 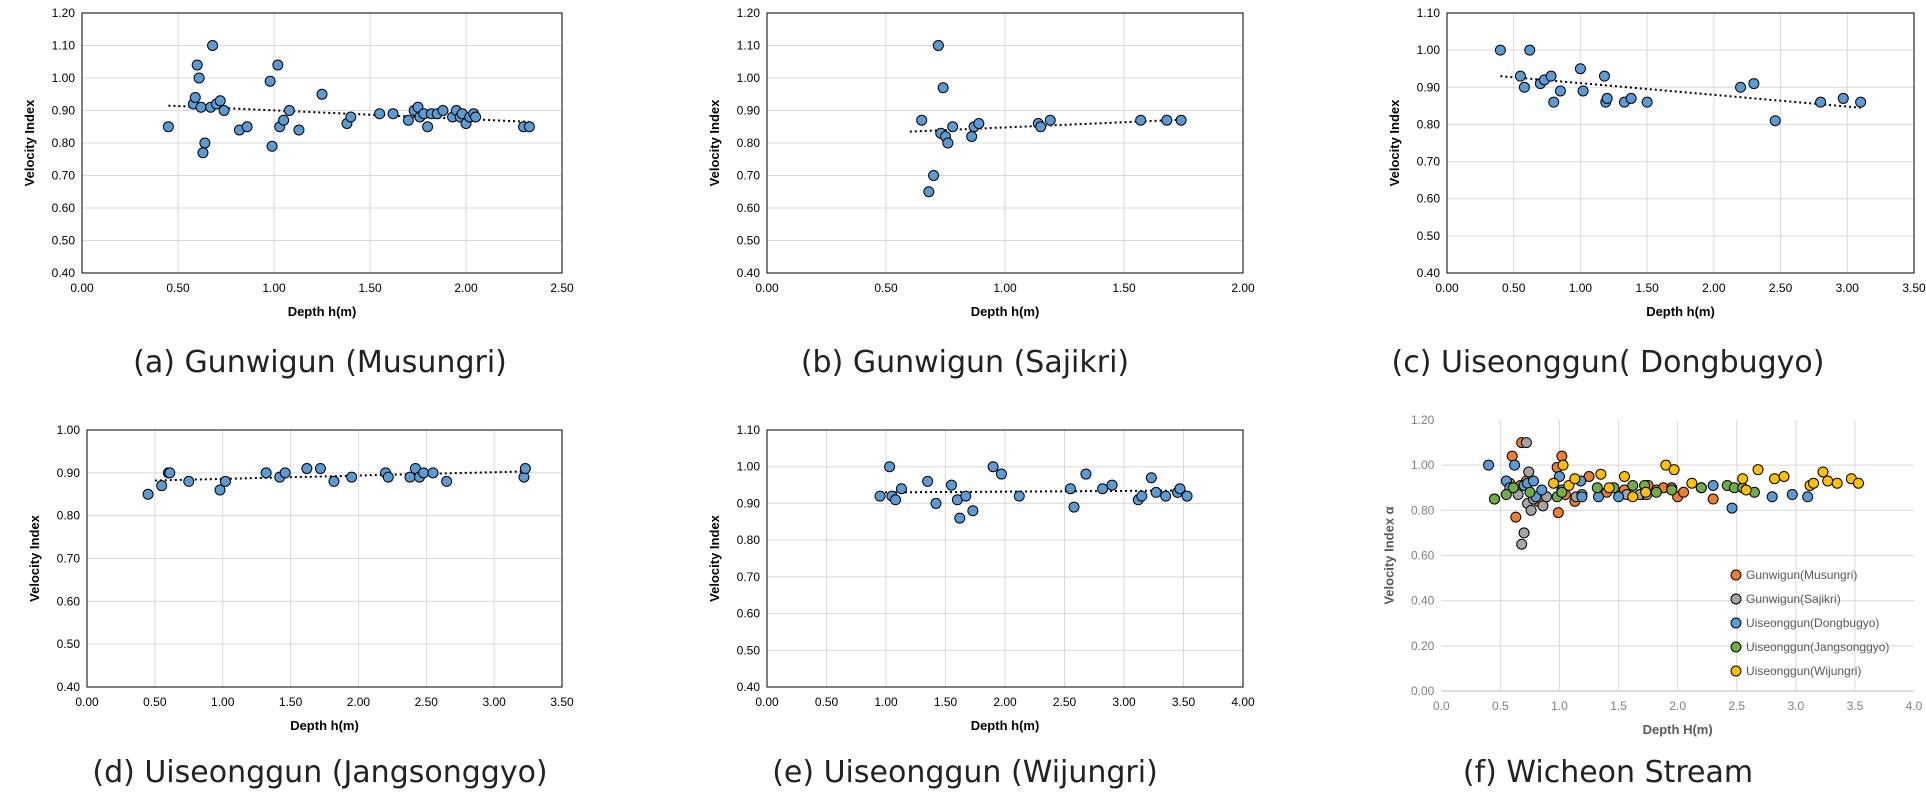 I want to click on y-tick-label: 0.00, so click(x=1423, y=691).